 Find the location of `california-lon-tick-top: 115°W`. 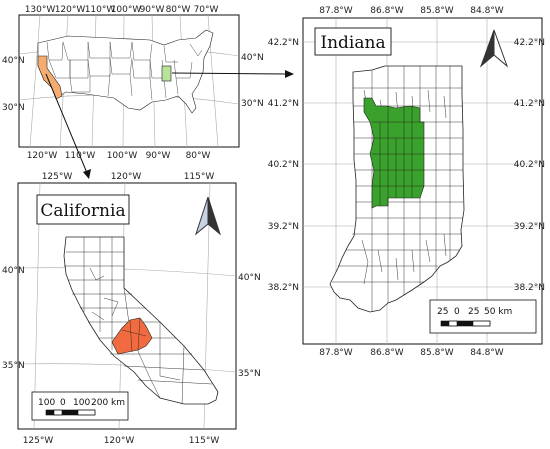

california-lon-tick-top: 115°W is located at coordinates (199, 177).